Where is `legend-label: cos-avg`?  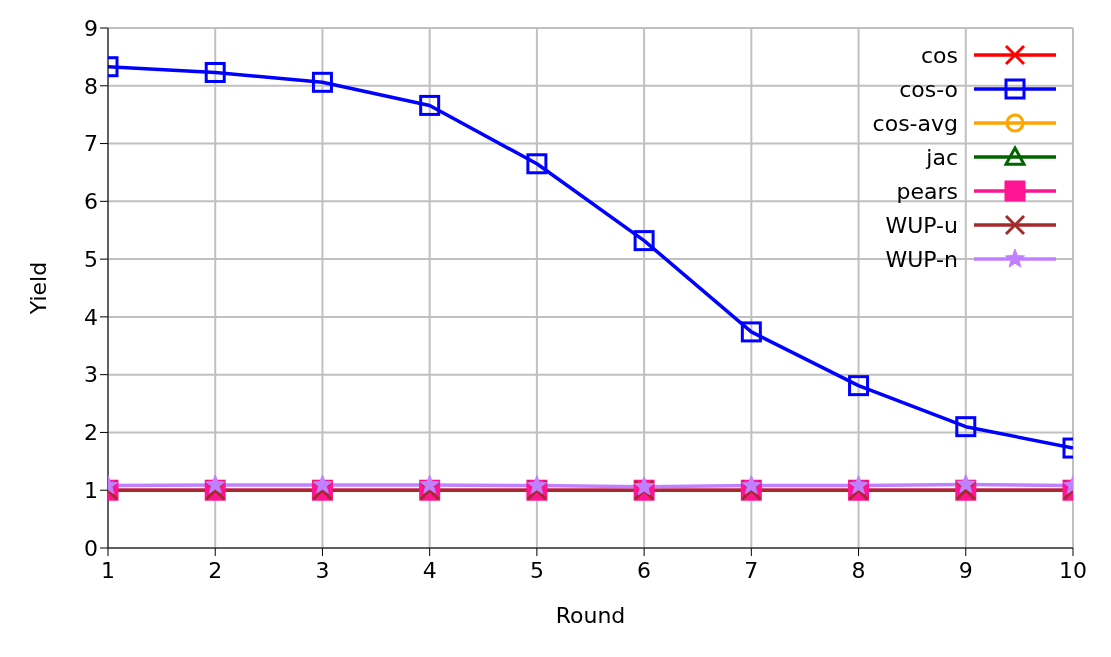 legend-label: cos-avg is located at coordinates (915, 123).